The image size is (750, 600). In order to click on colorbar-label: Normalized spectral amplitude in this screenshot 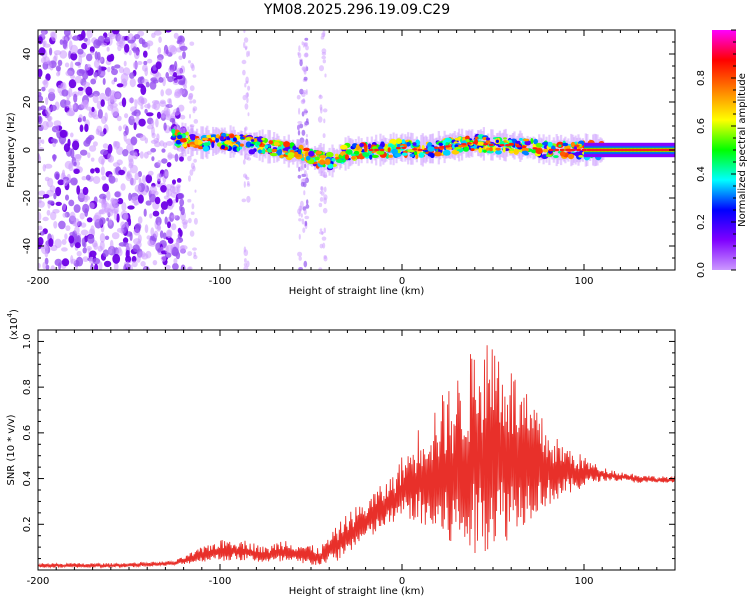, I will do `click(742, 150)`.